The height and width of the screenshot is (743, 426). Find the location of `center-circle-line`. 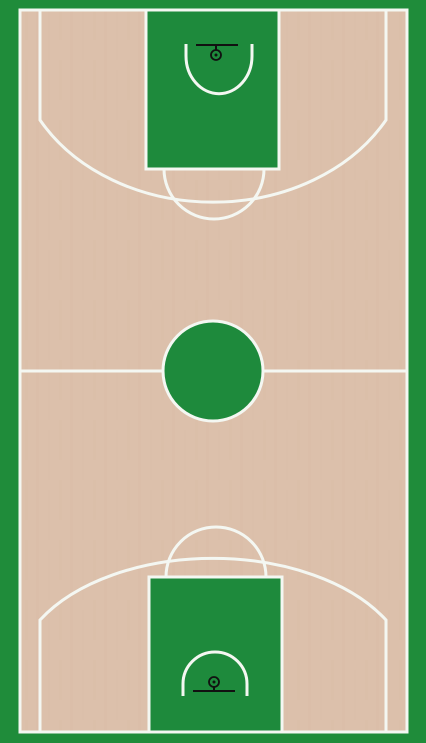

center-circle-line is located at coordinates (213, 371).